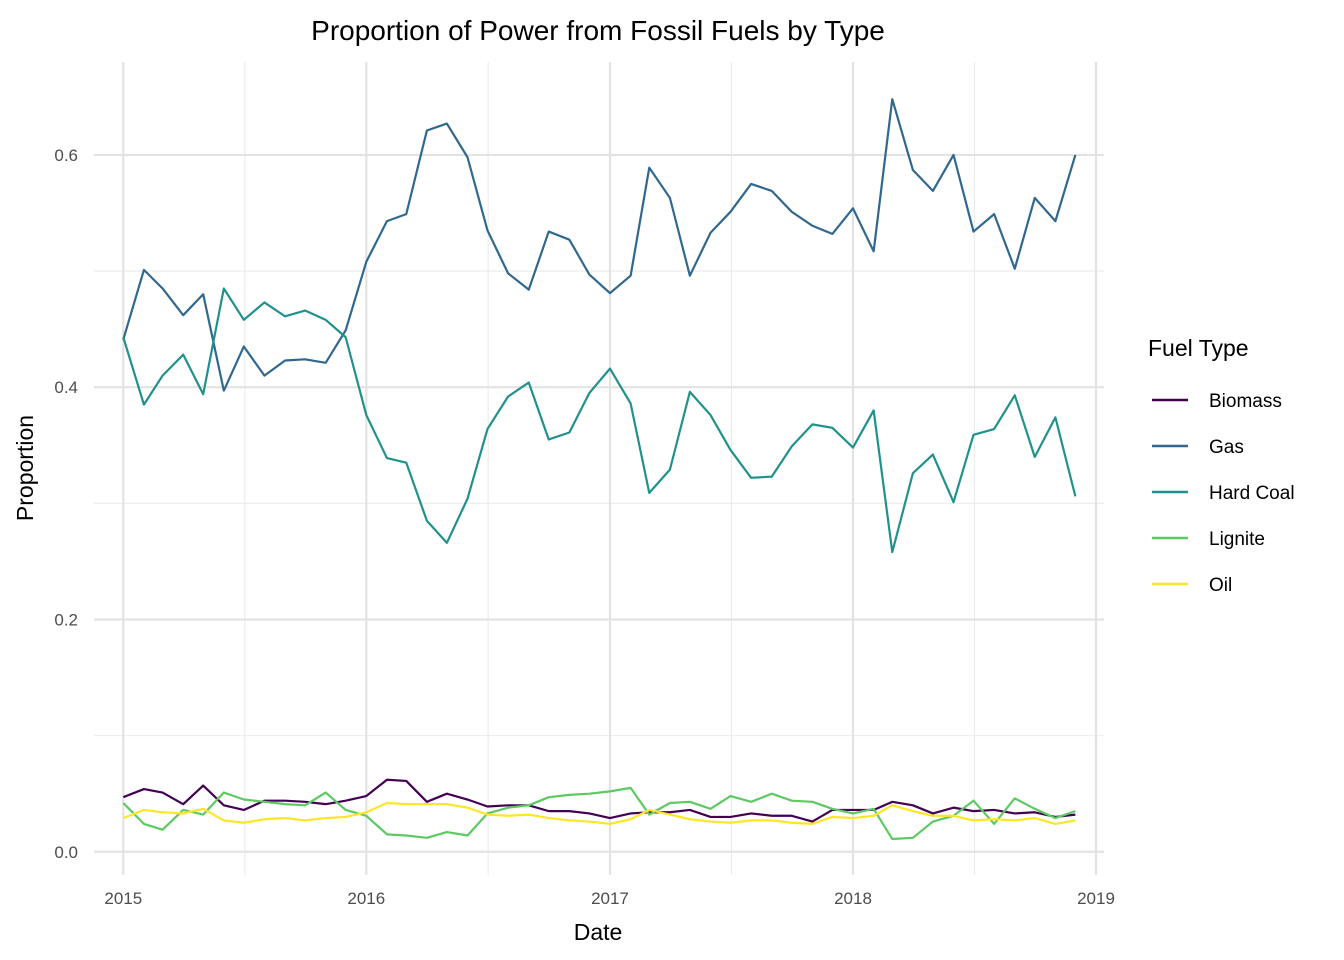 Image resolution: width=1344 pixels, height=960 pixels. Describe the element at coordinates (598, 932) in the screenshot. I see `x-axis-title: Date` at that location.